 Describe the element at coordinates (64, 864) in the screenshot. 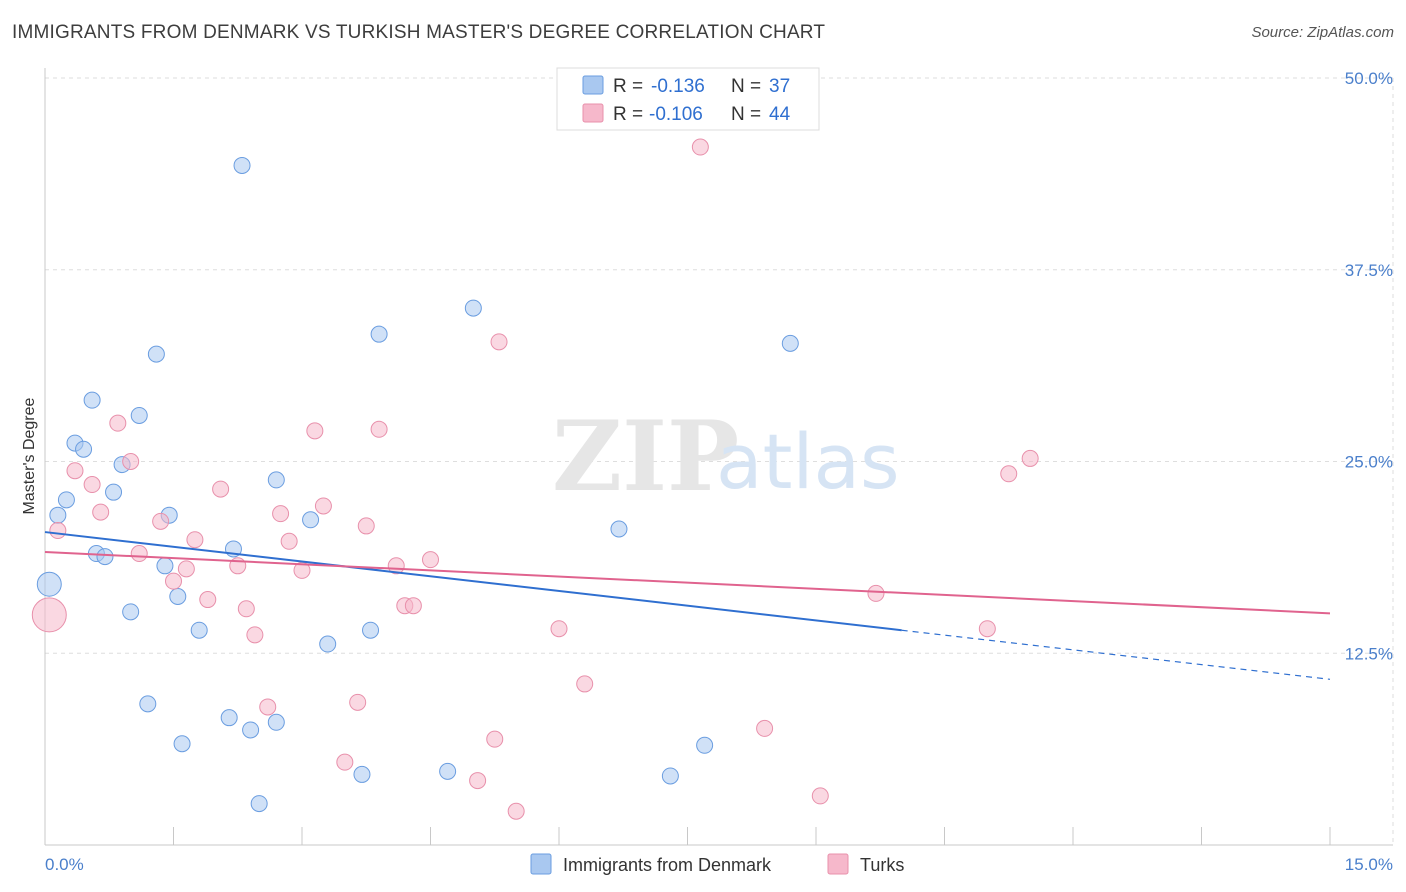

I see `x-tick-label-min: 0.0%` at that location.